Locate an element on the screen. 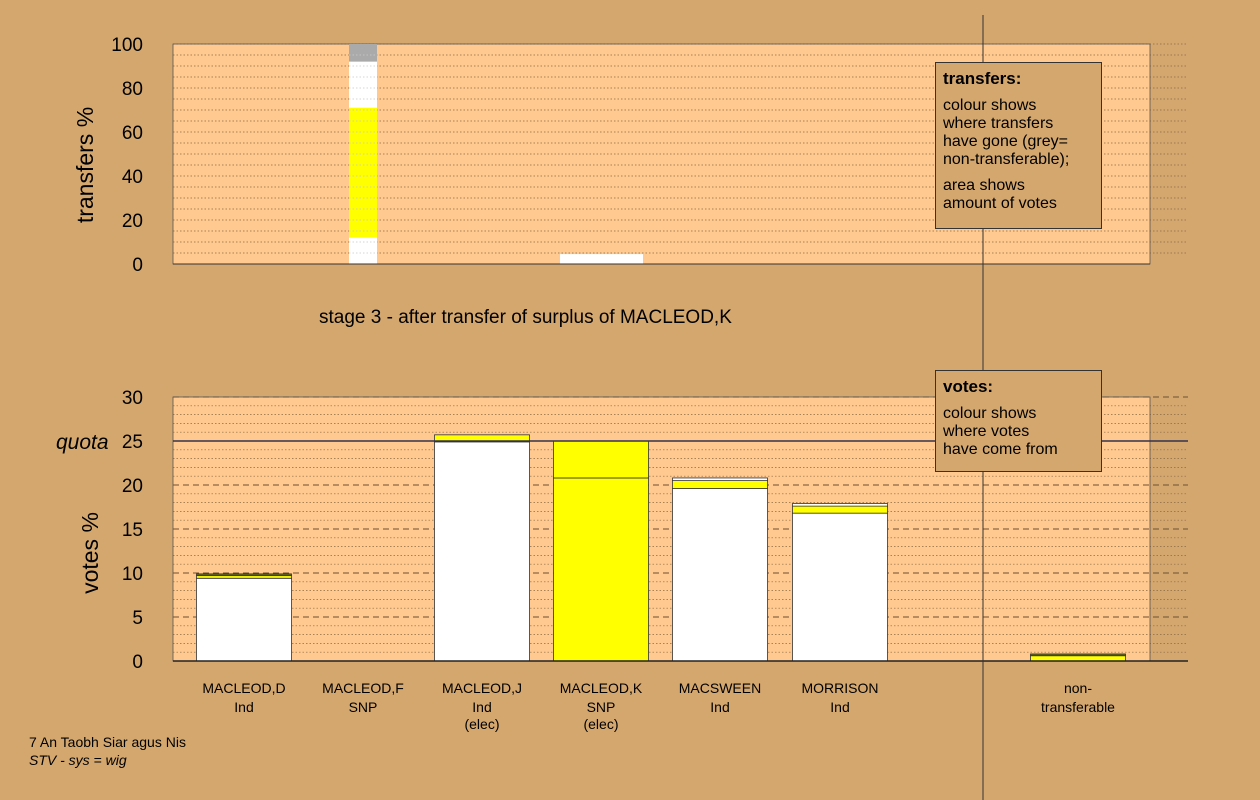 The width and height of the screenshot is (1260, 800). transfers-y-tick-label: 100 is located at coordinates (127, 45).